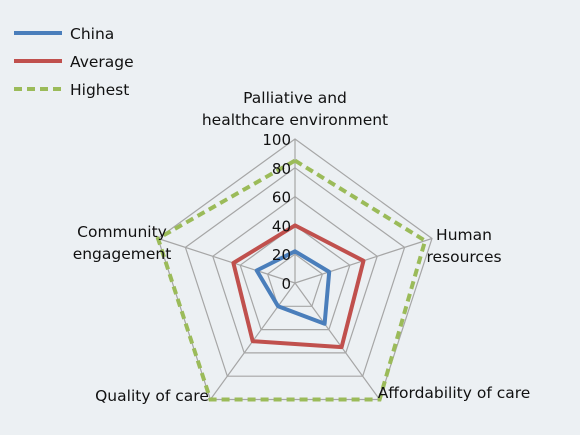 This screenshot has height=435, width=580. Describe the element at coordinates (286, 284) in the screenshot. I see `tick-label-0: 0` at that location.